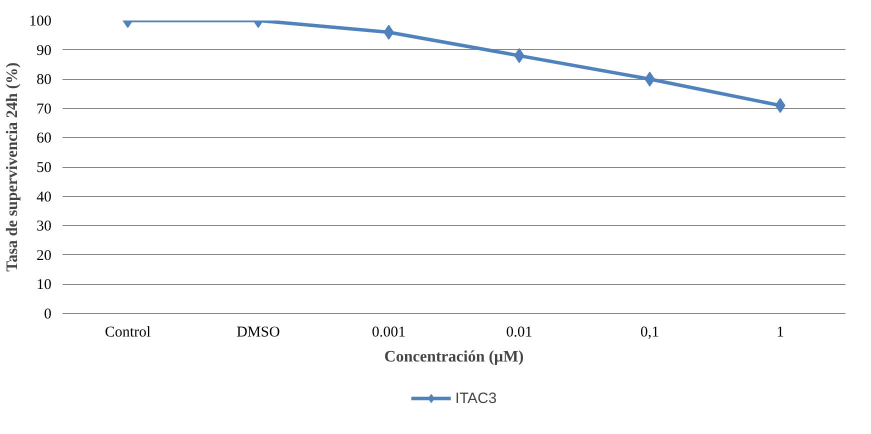 This screenshot has height=434, width=871. Describe the element at coordinates (44, 80) in the screenshot. I see `y-tick-label: 80` at that location.